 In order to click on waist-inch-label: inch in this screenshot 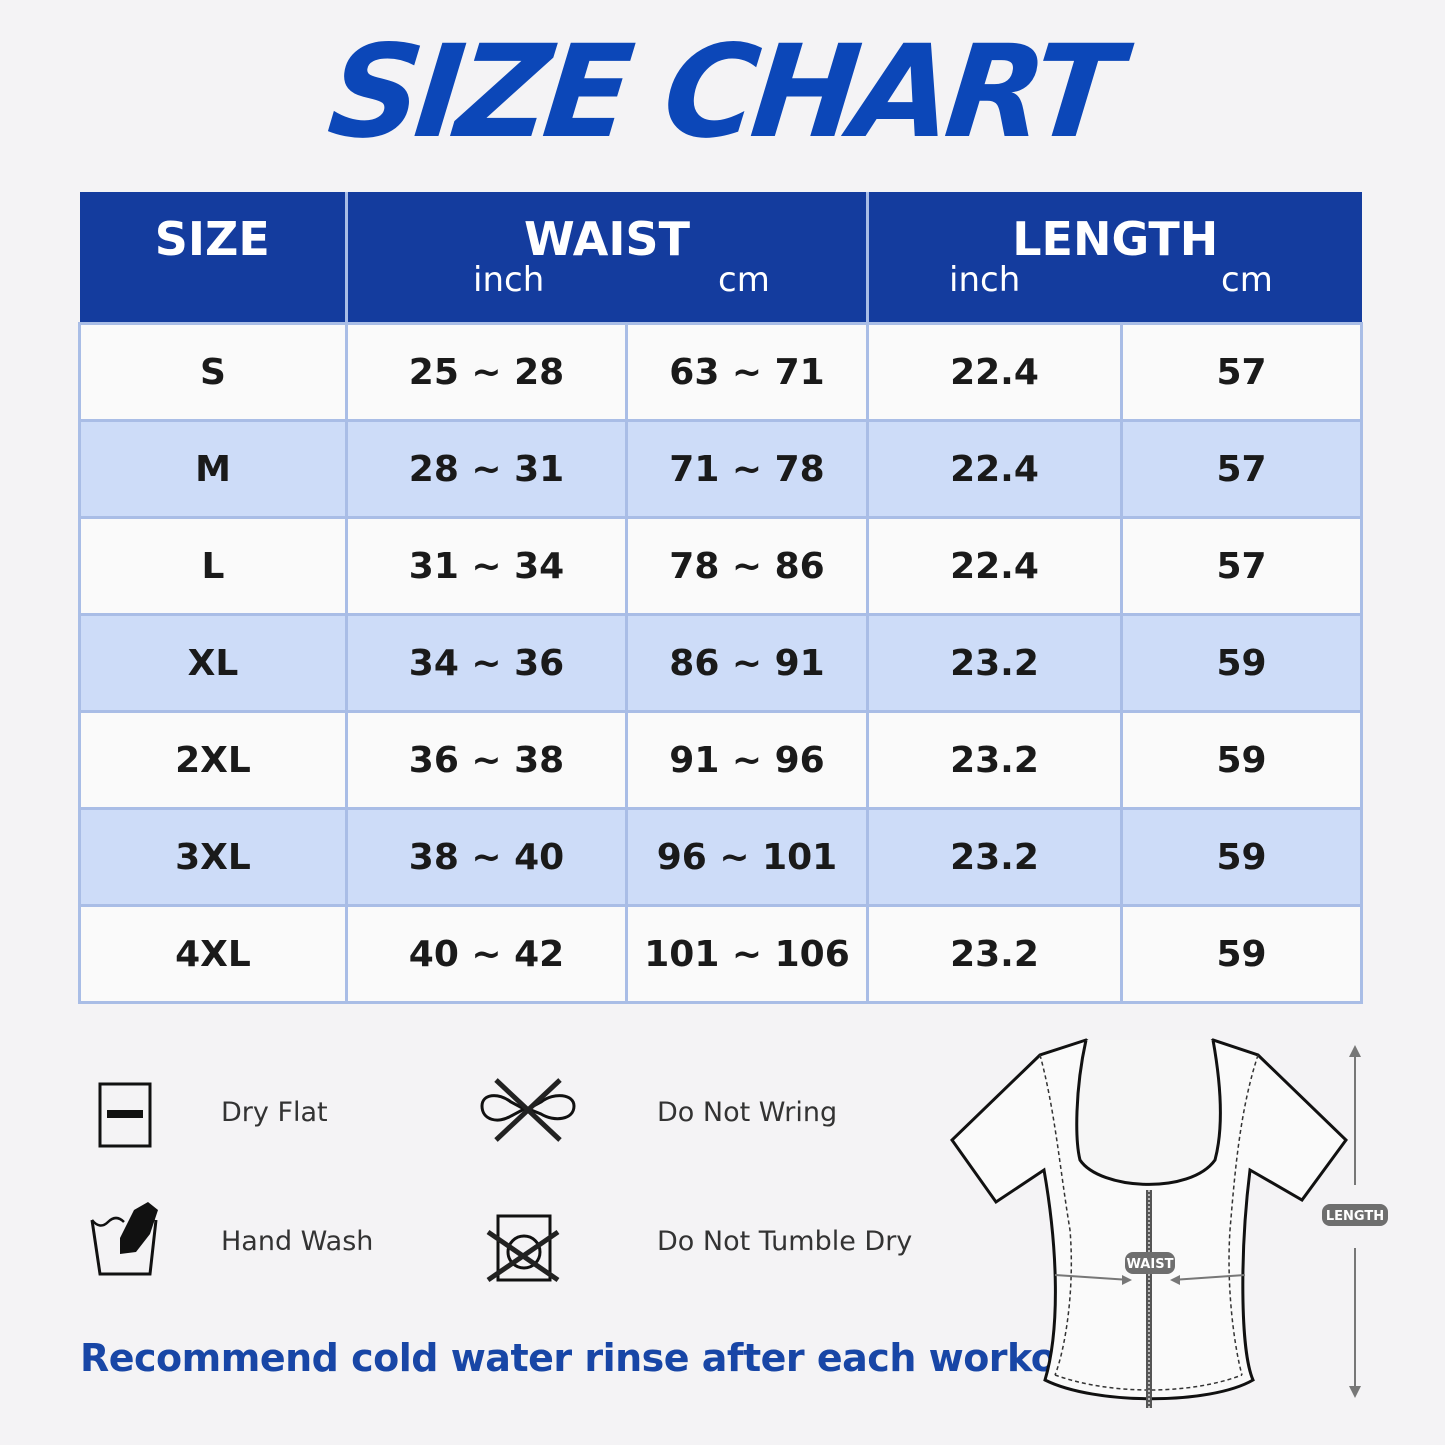, I will do `click(509, 280)`.